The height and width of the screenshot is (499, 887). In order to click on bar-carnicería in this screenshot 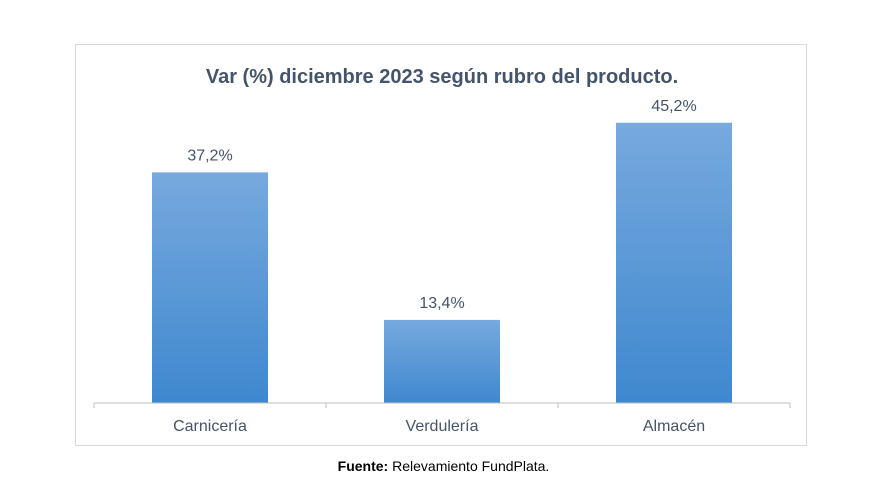, I will do `click(210, 287)`.